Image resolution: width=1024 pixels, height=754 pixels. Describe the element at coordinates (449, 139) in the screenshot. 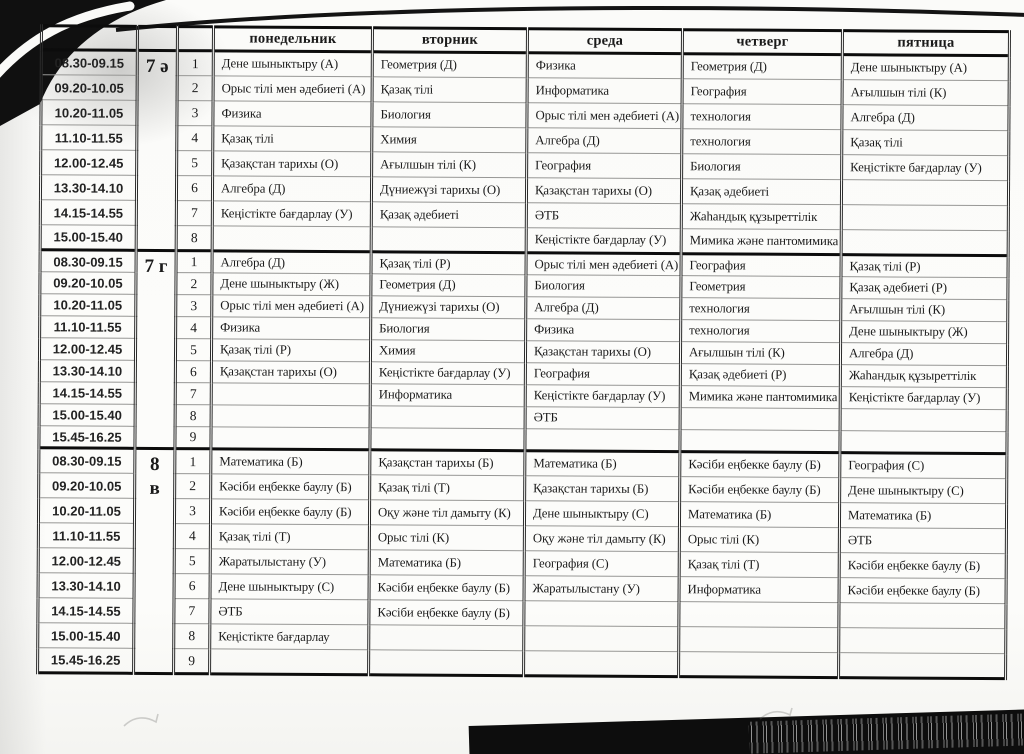

I see `subject-cell: Химия` at that location.